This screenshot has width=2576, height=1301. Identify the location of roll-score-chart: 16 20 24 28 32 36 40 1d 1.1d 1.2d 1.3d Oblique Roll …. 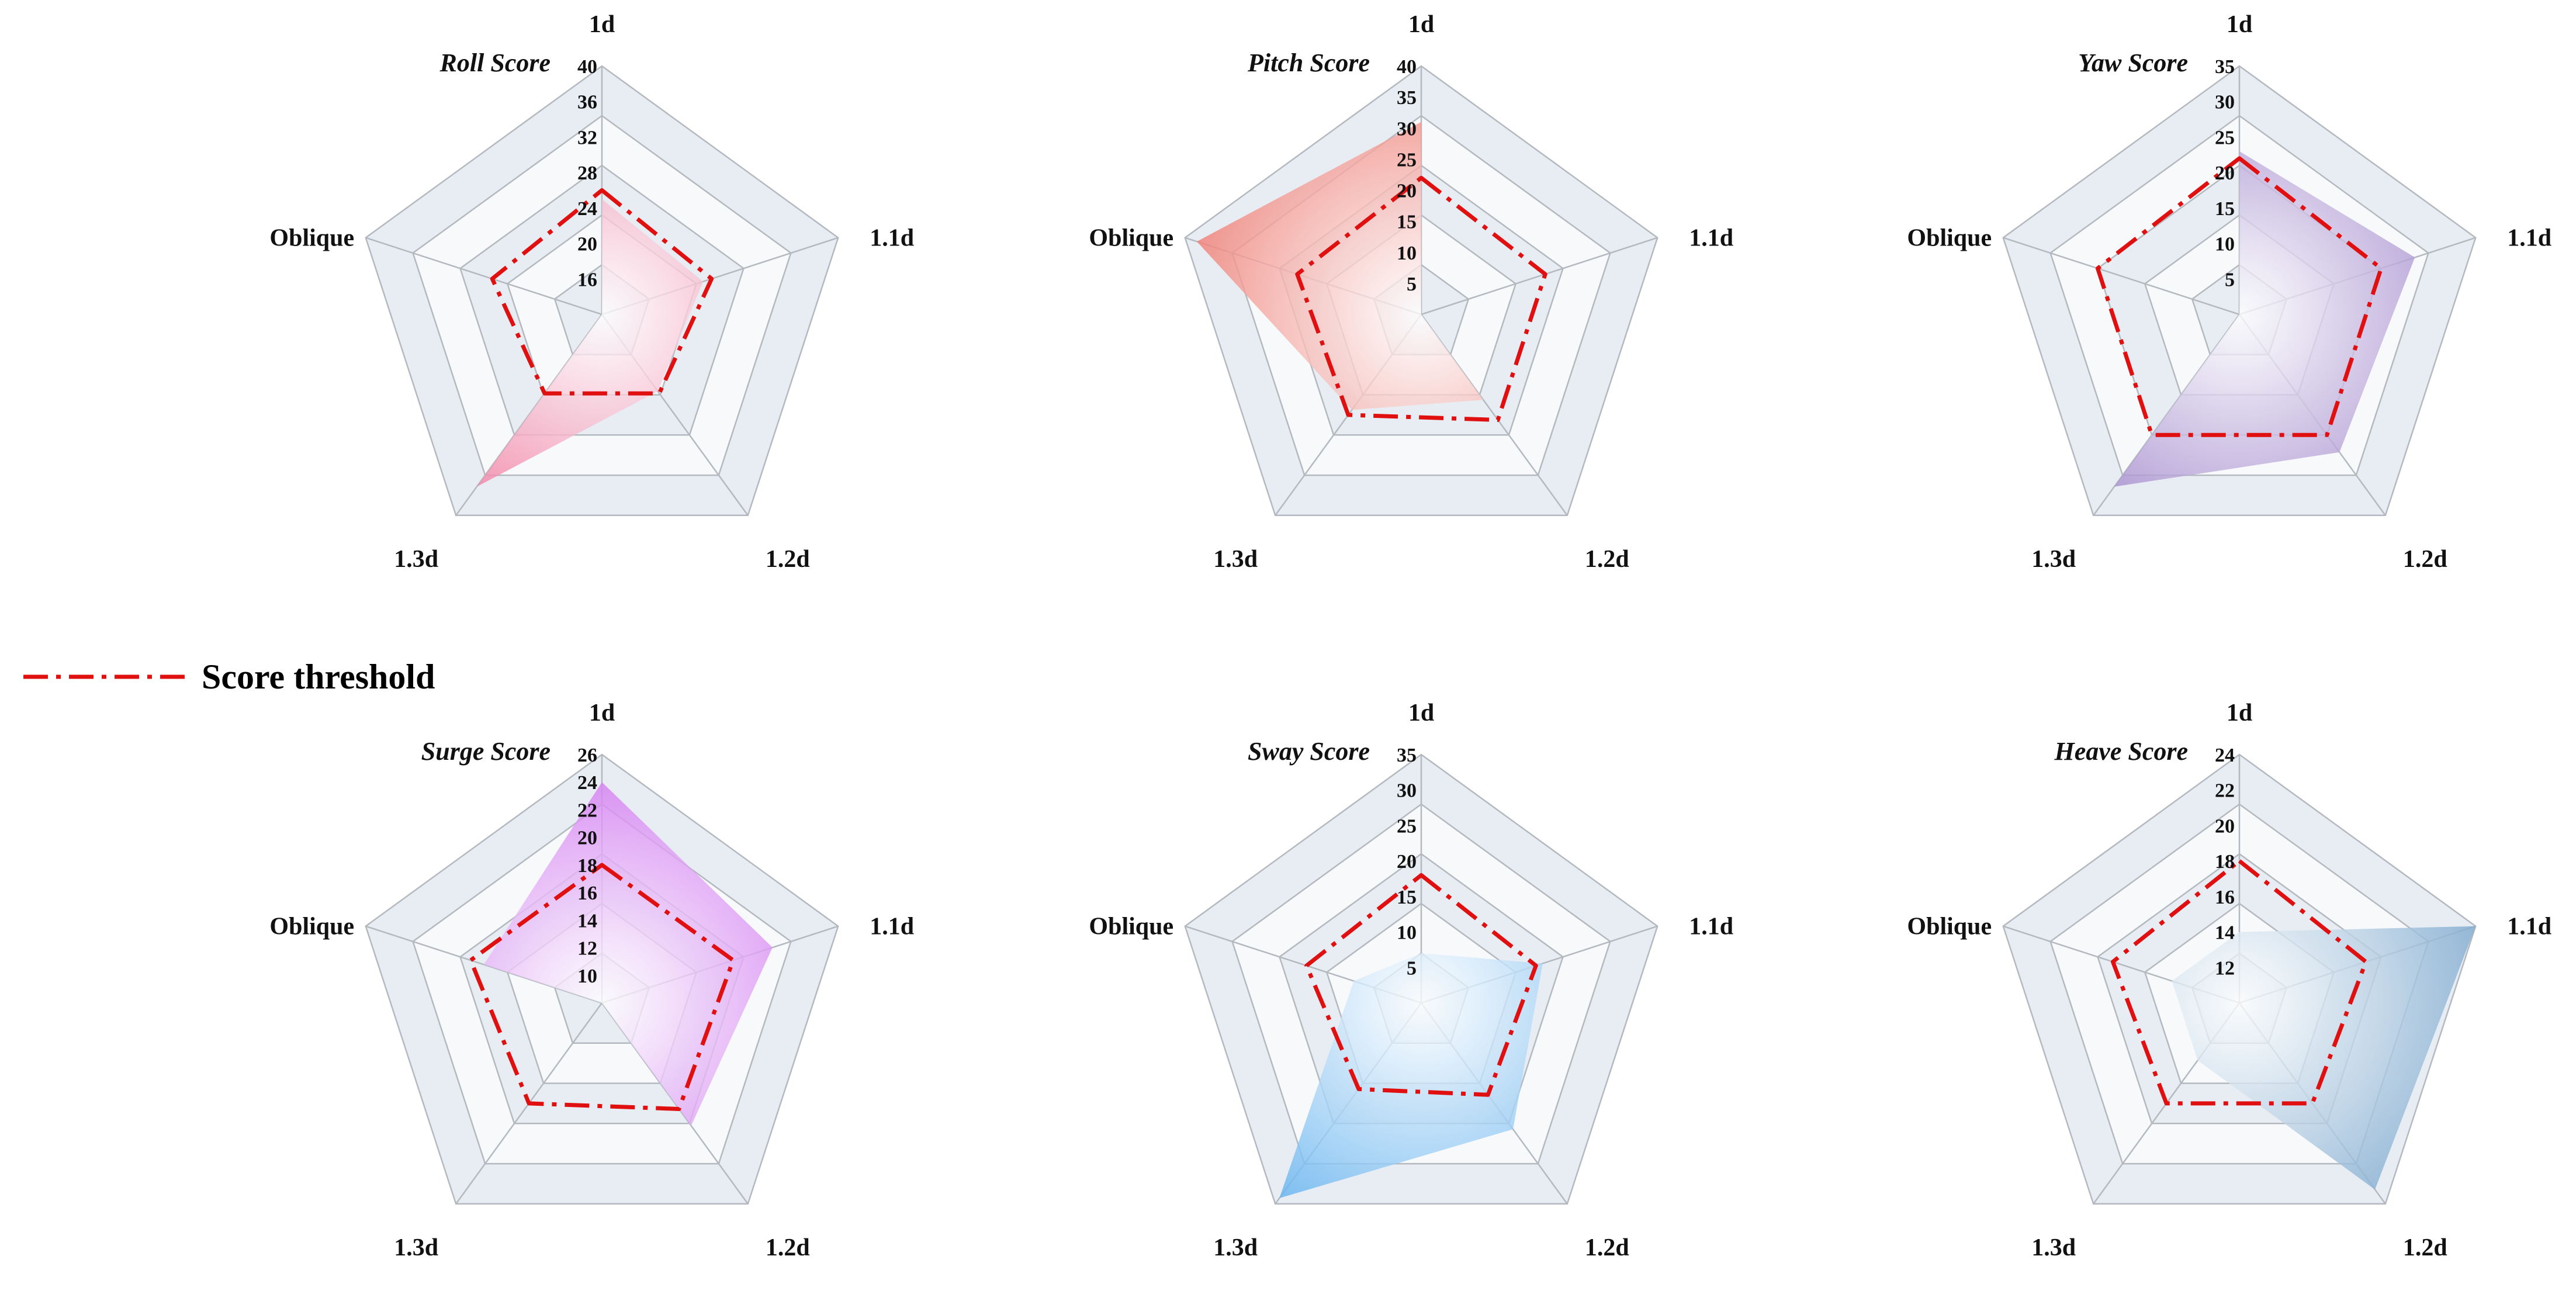
(591, 292).